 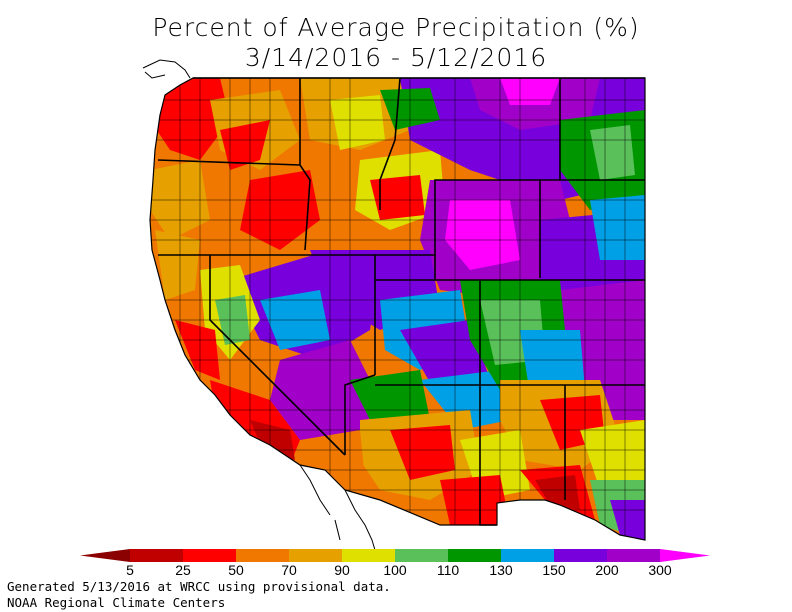 I want to click on legend-tick-label: 300, so click(x=660, y=570).